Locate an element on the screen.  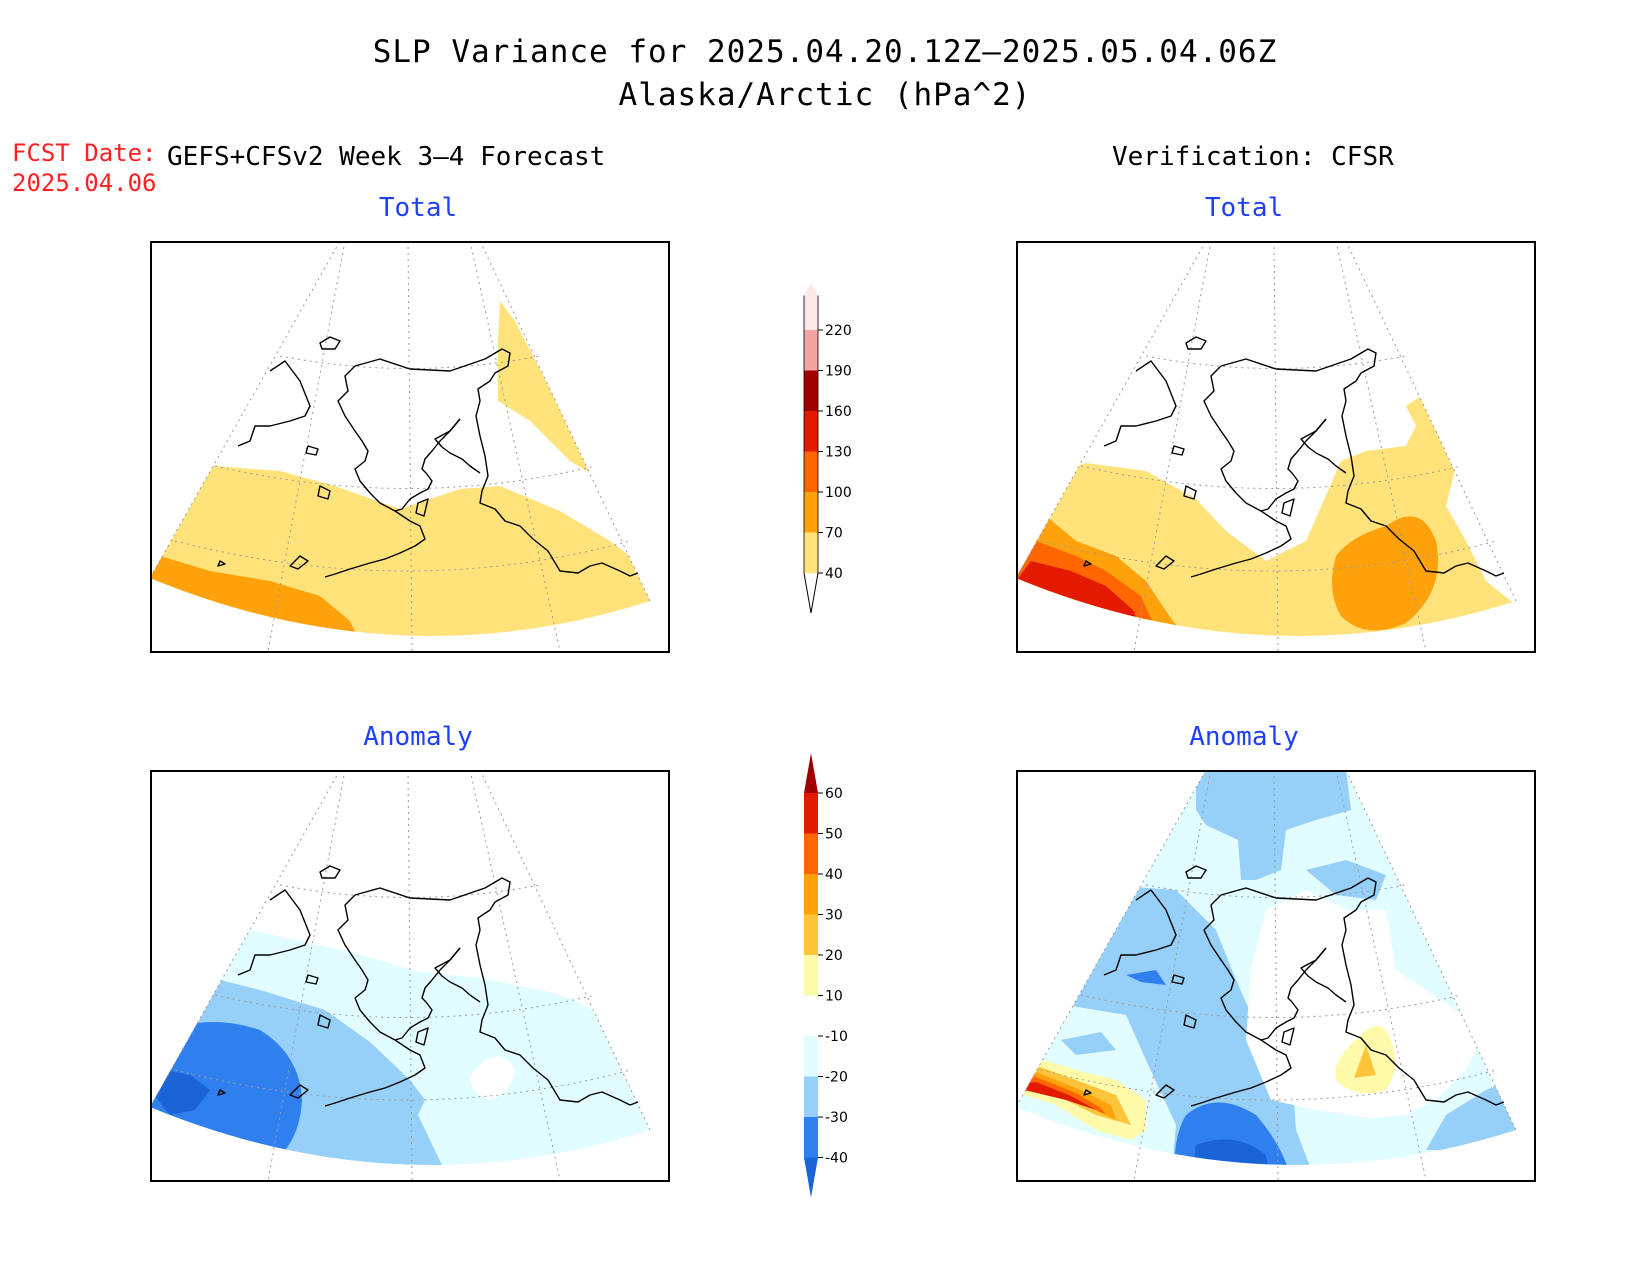
panel-title-bottom-left: Anomaly is located at coordinates (418, 737).